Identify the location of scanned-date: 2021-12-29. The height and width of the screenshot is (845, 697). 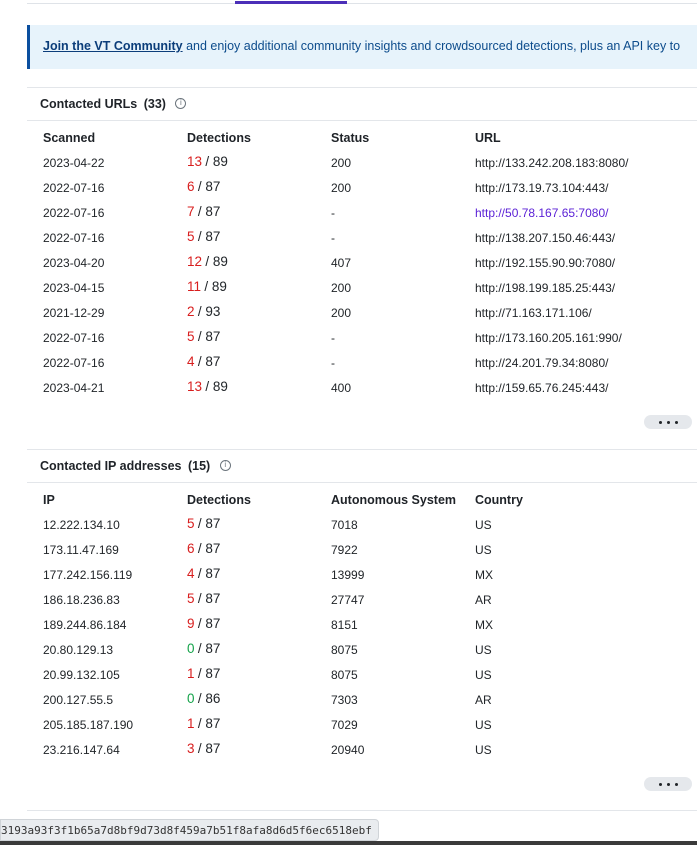
(74, 313).